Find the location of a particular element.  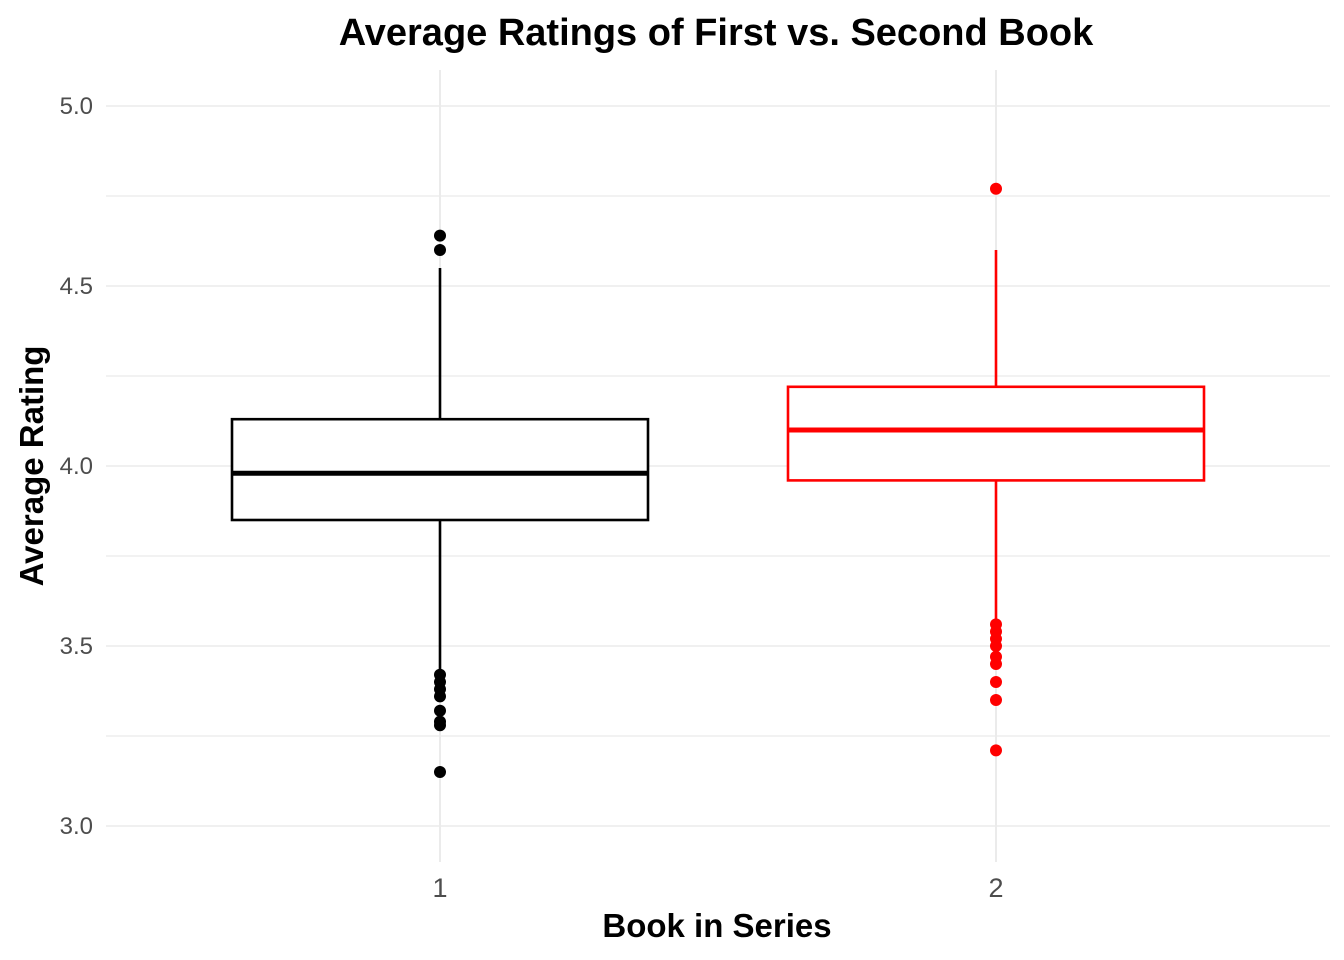

x-tick-label: 1 is located at coordinates (439, 888).